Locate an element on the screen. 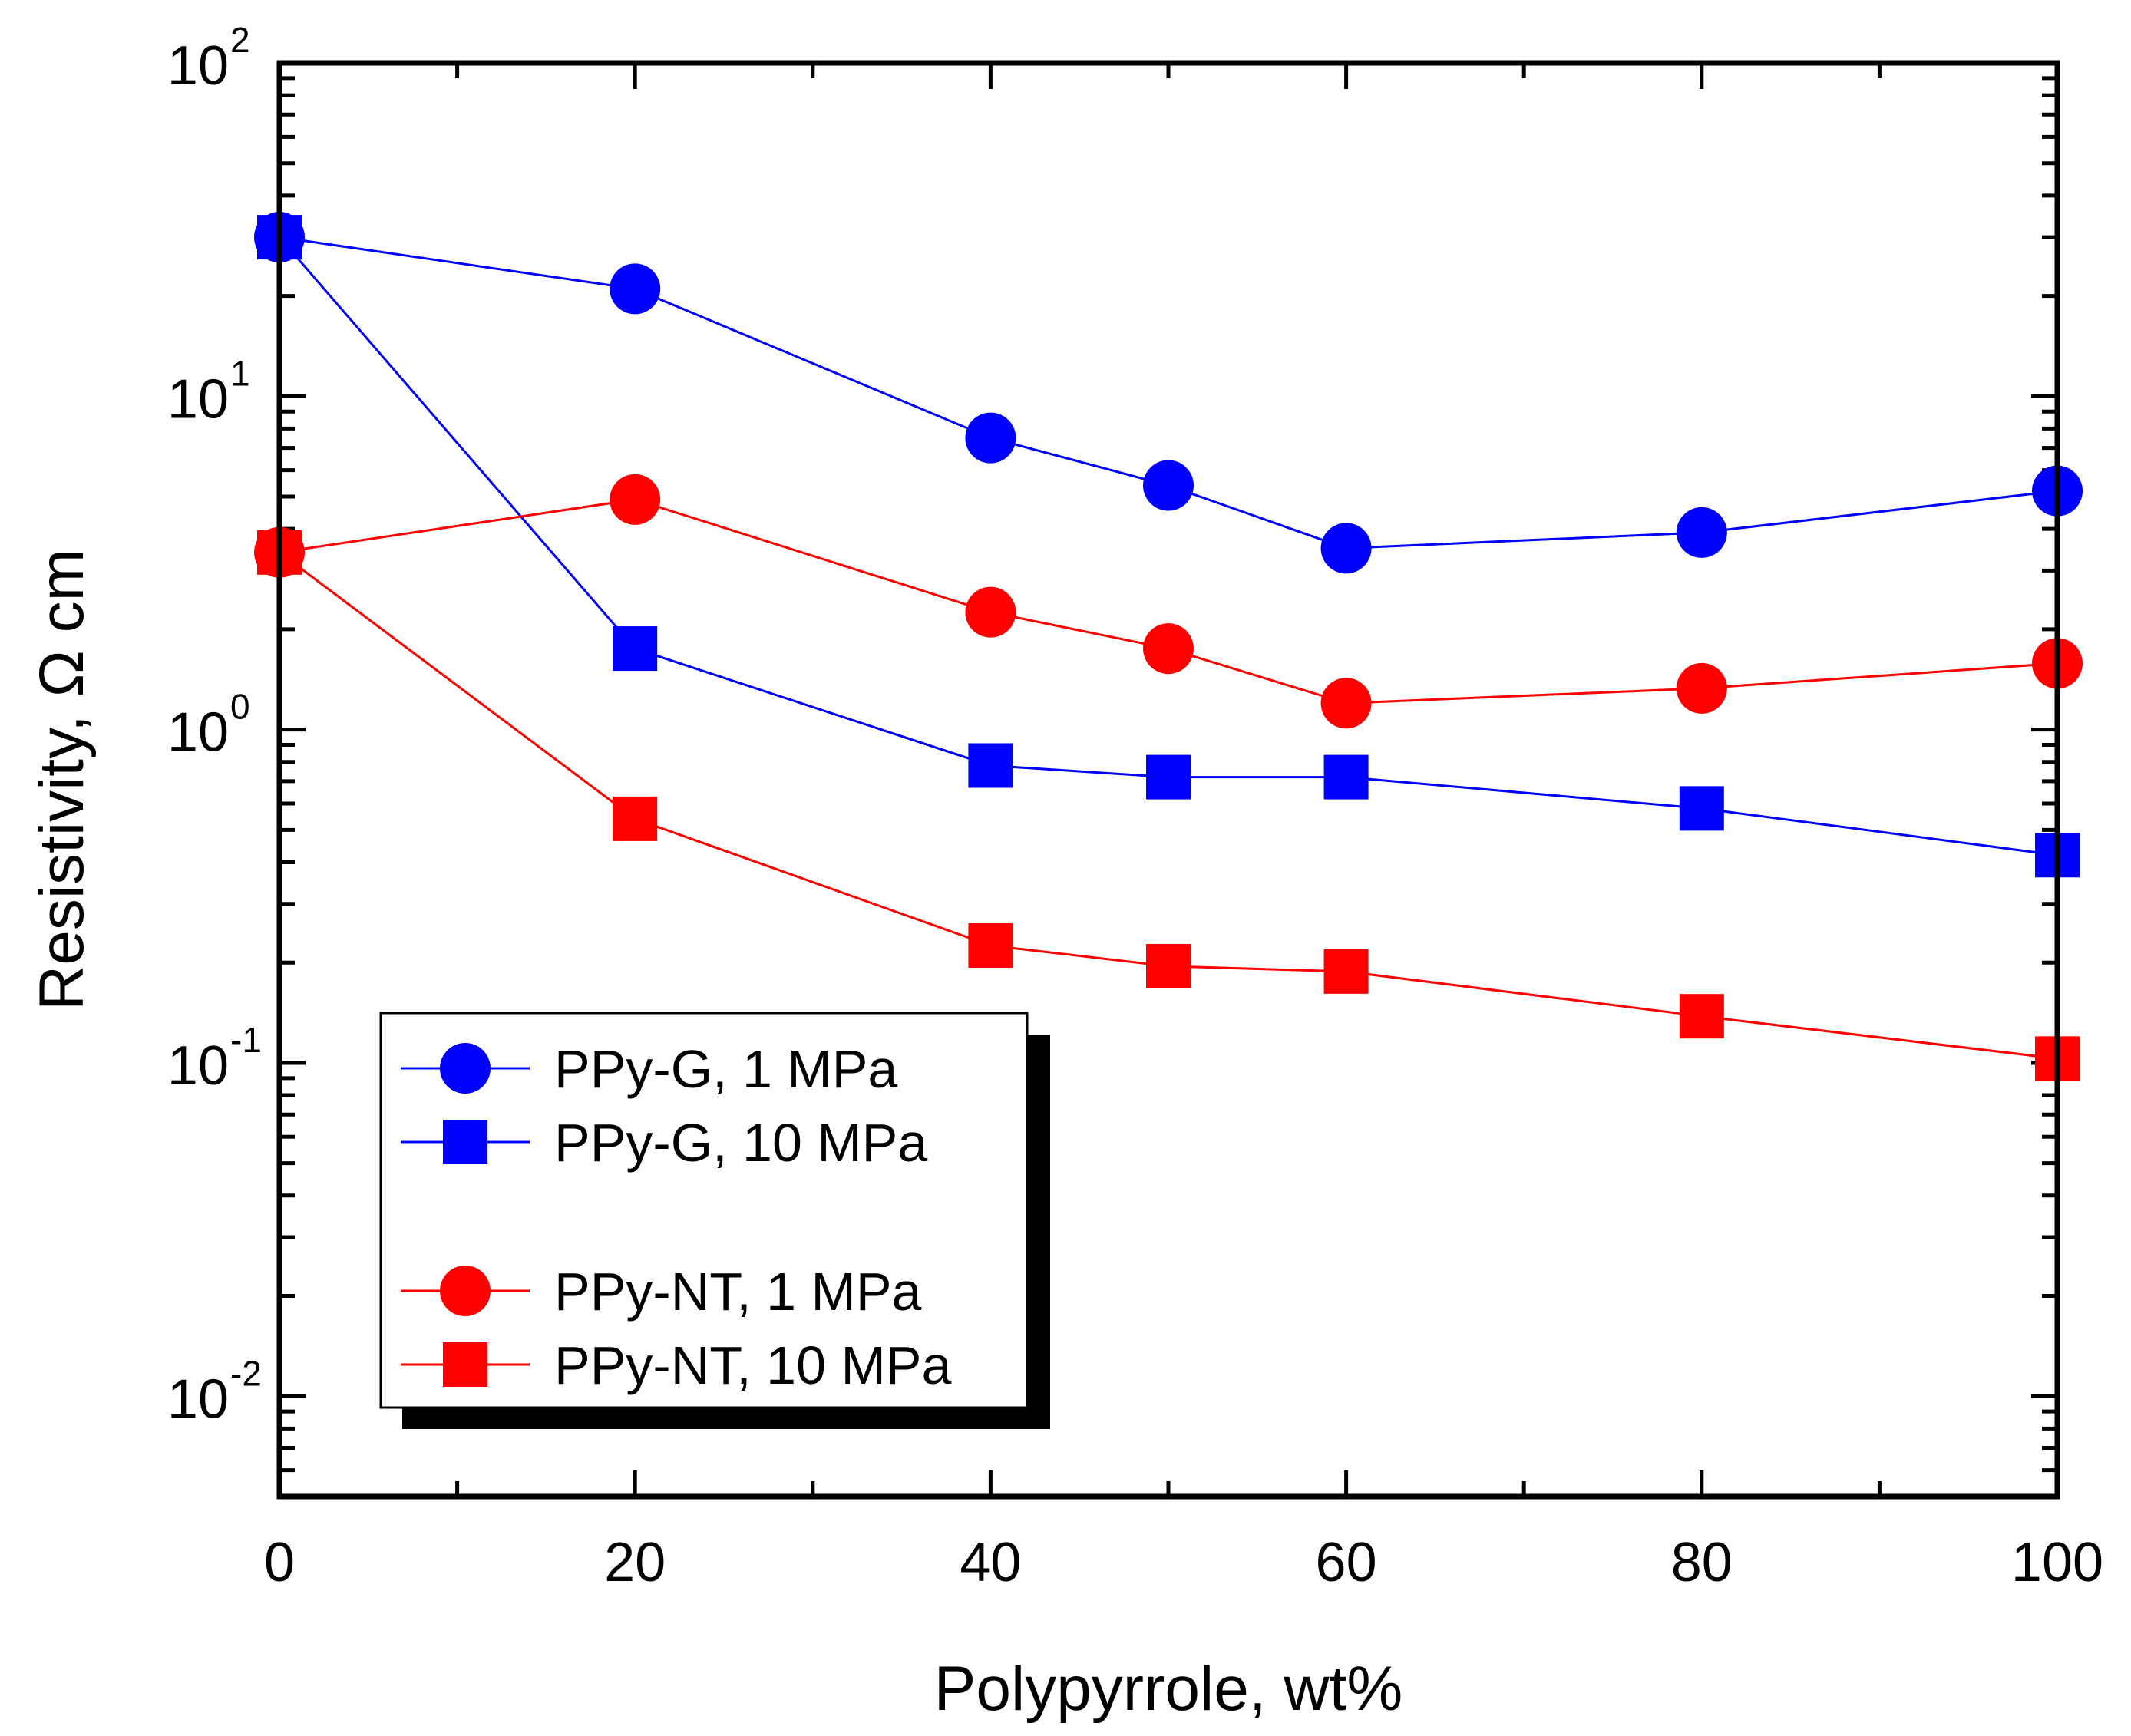 The height and width of the screenshot is (1736, 2131). y-tick-exponent: 1 is located at coordinates (240, 373).